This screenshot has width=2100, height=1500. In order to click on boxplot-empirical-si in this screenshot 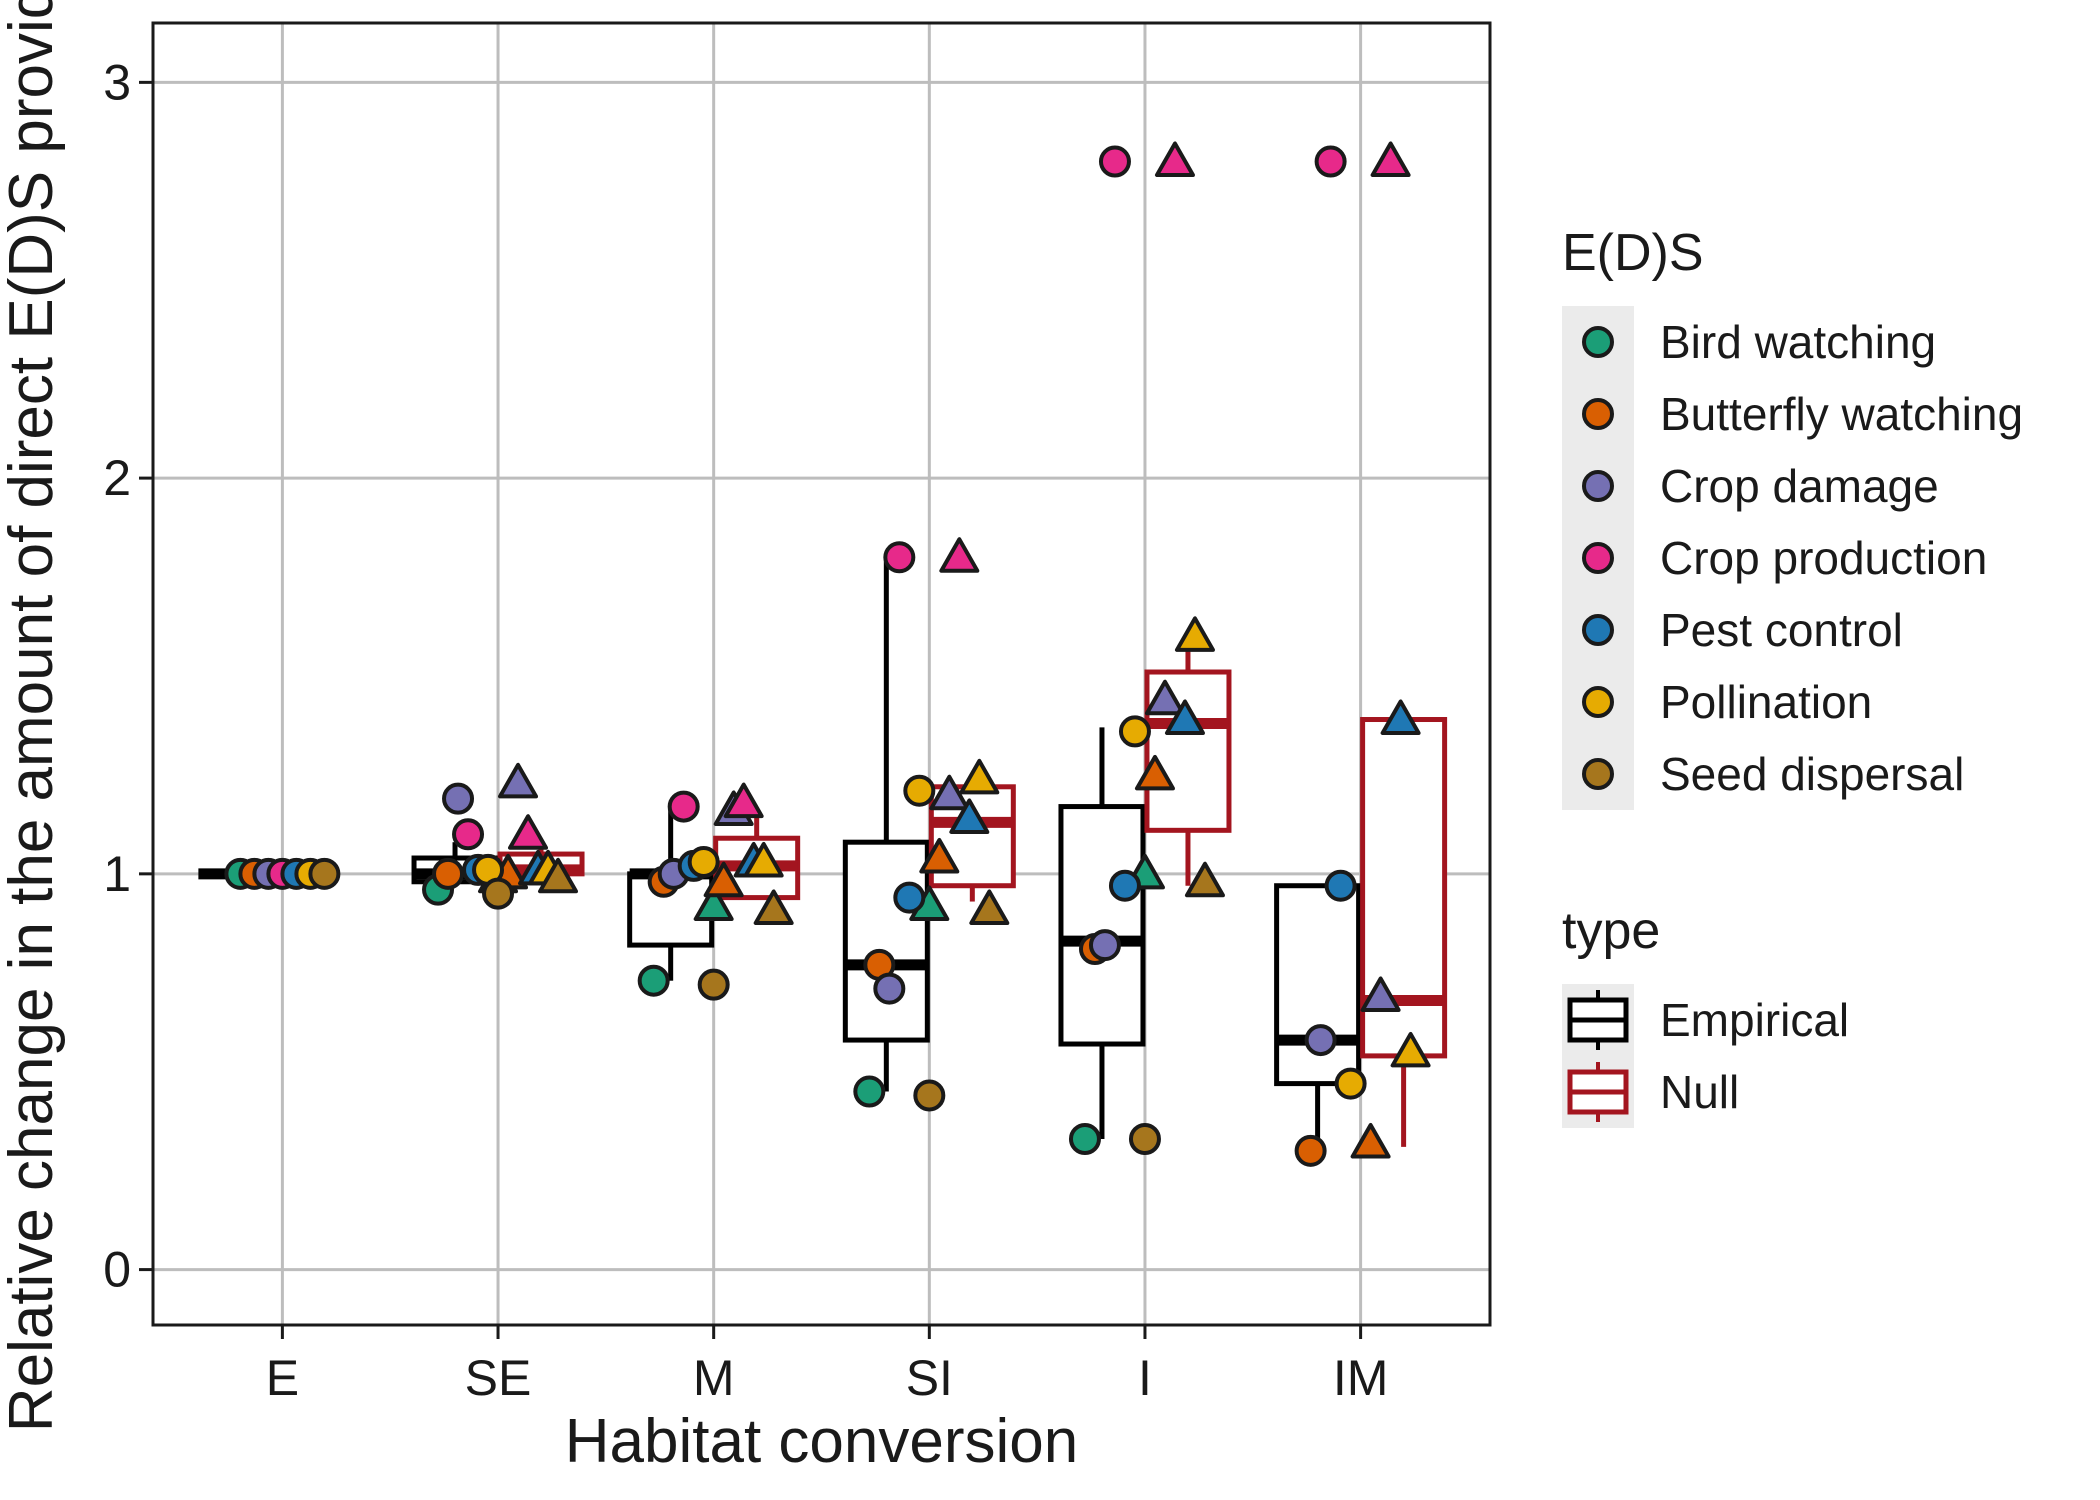, I will do `click(886, 826)`.